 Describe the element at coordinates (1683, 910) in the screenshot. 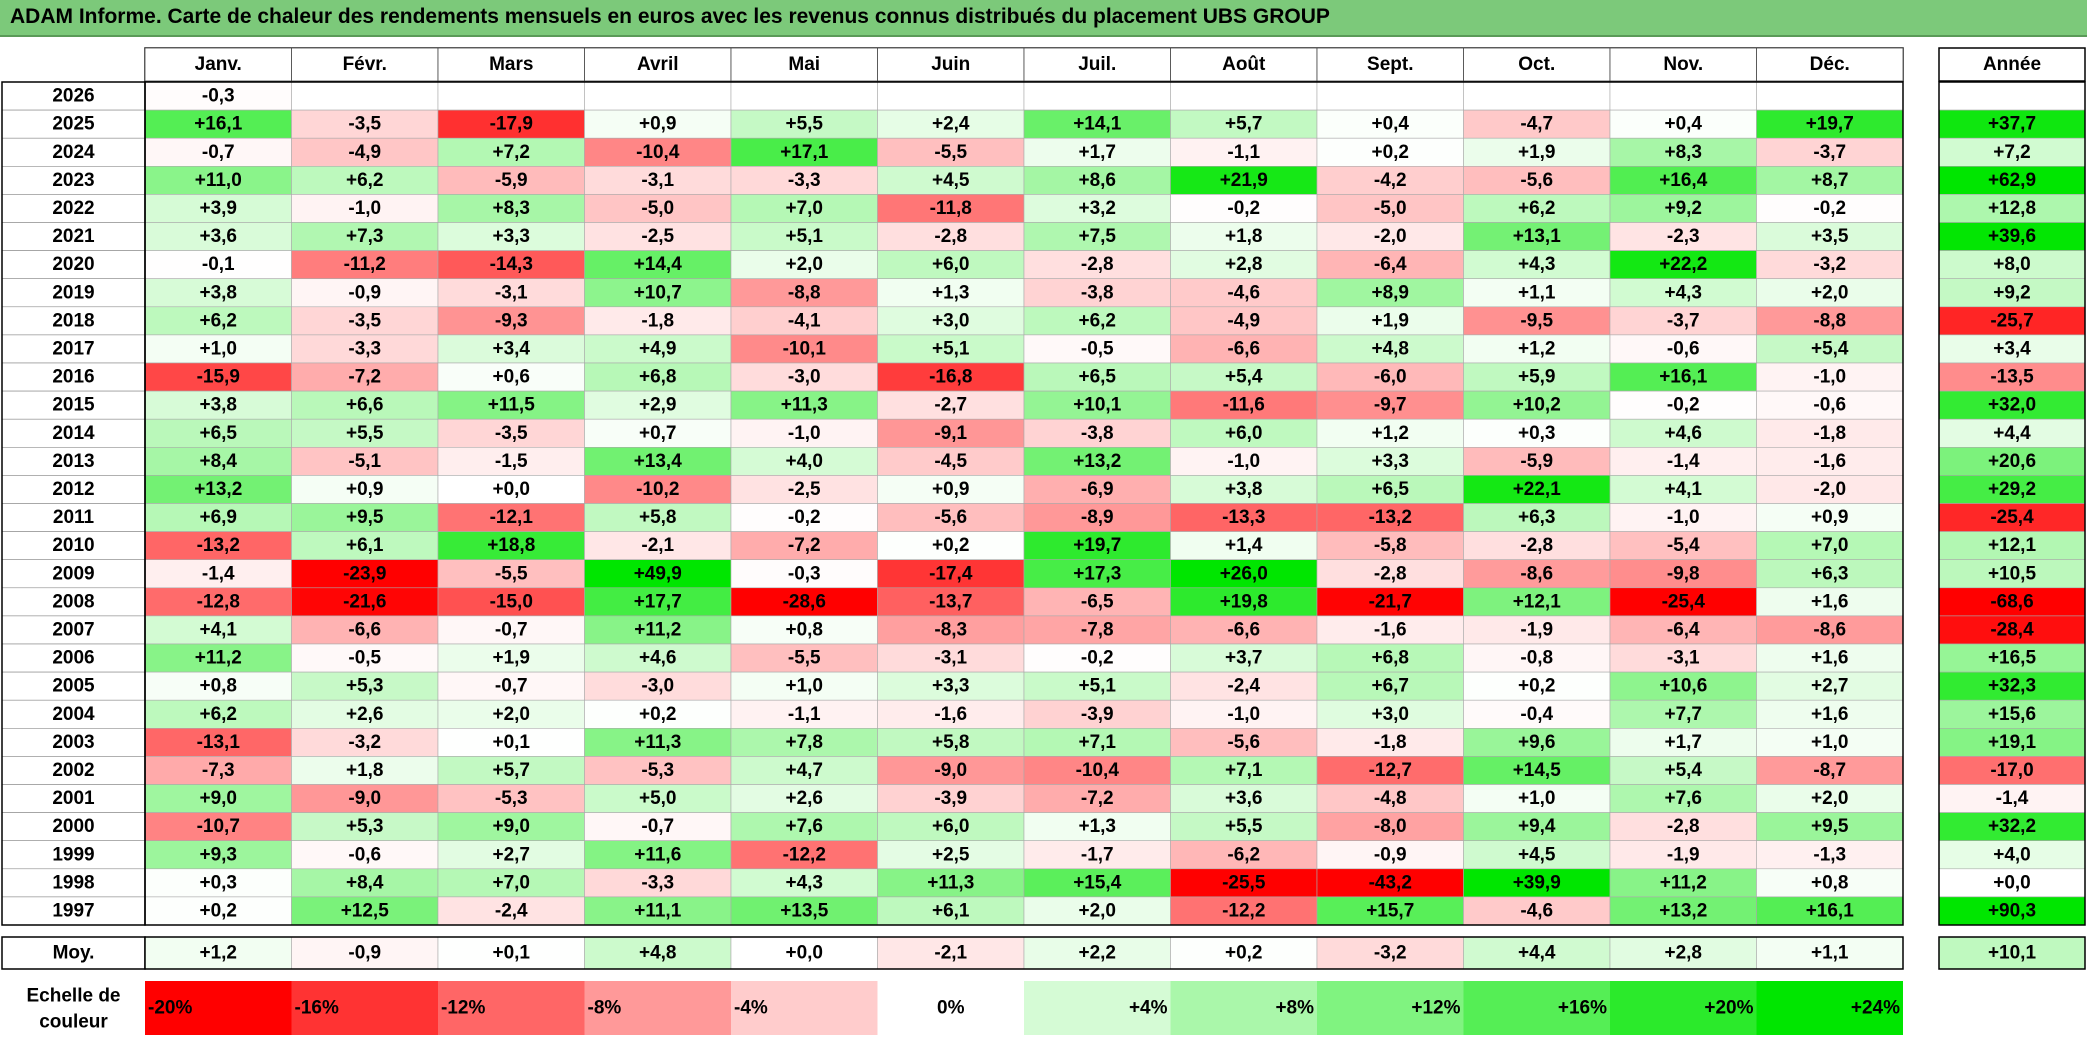

I see `cell-value: +13,2` at that location.